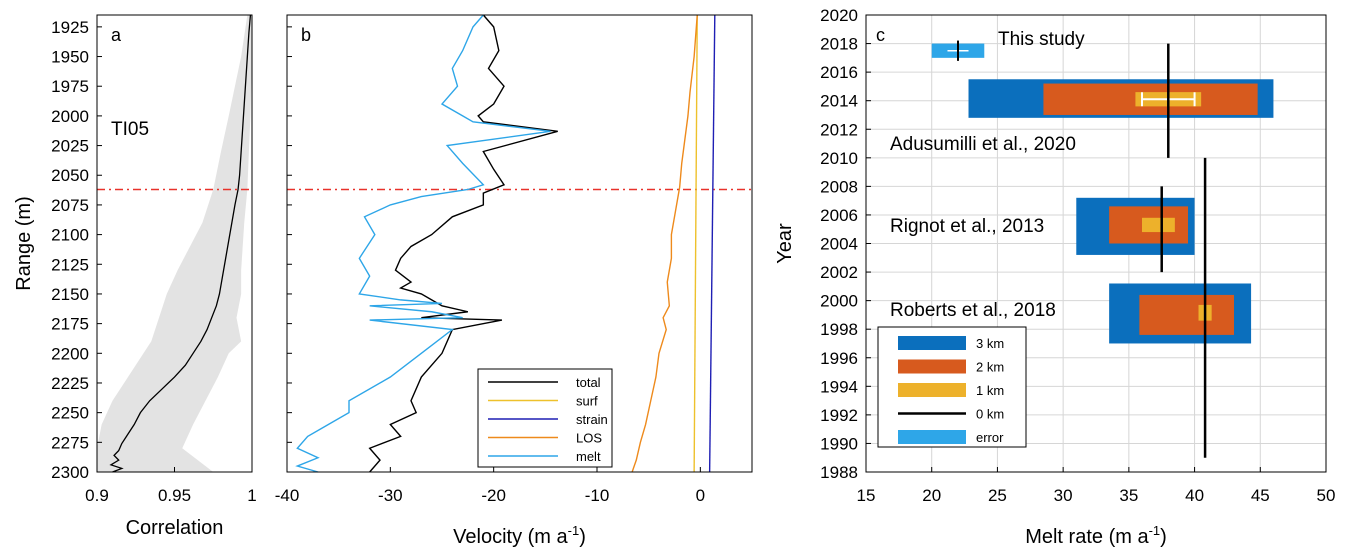 This screenshot has height=548, width=1347. I want to click on y-tick-label: 2100, so click(70, 235).